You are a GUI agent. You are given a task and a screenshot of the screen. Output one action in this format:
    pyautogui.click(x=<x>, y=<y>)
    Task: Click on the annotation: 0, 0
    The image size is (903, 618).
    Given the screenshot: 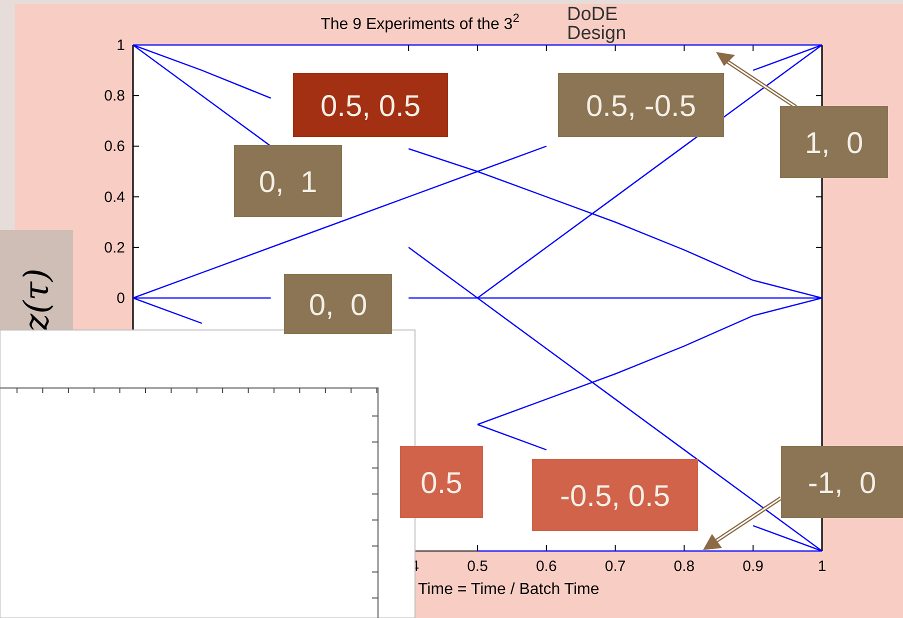 What is the action you would take?
    pyautogui.click(x=338, y=305)
    